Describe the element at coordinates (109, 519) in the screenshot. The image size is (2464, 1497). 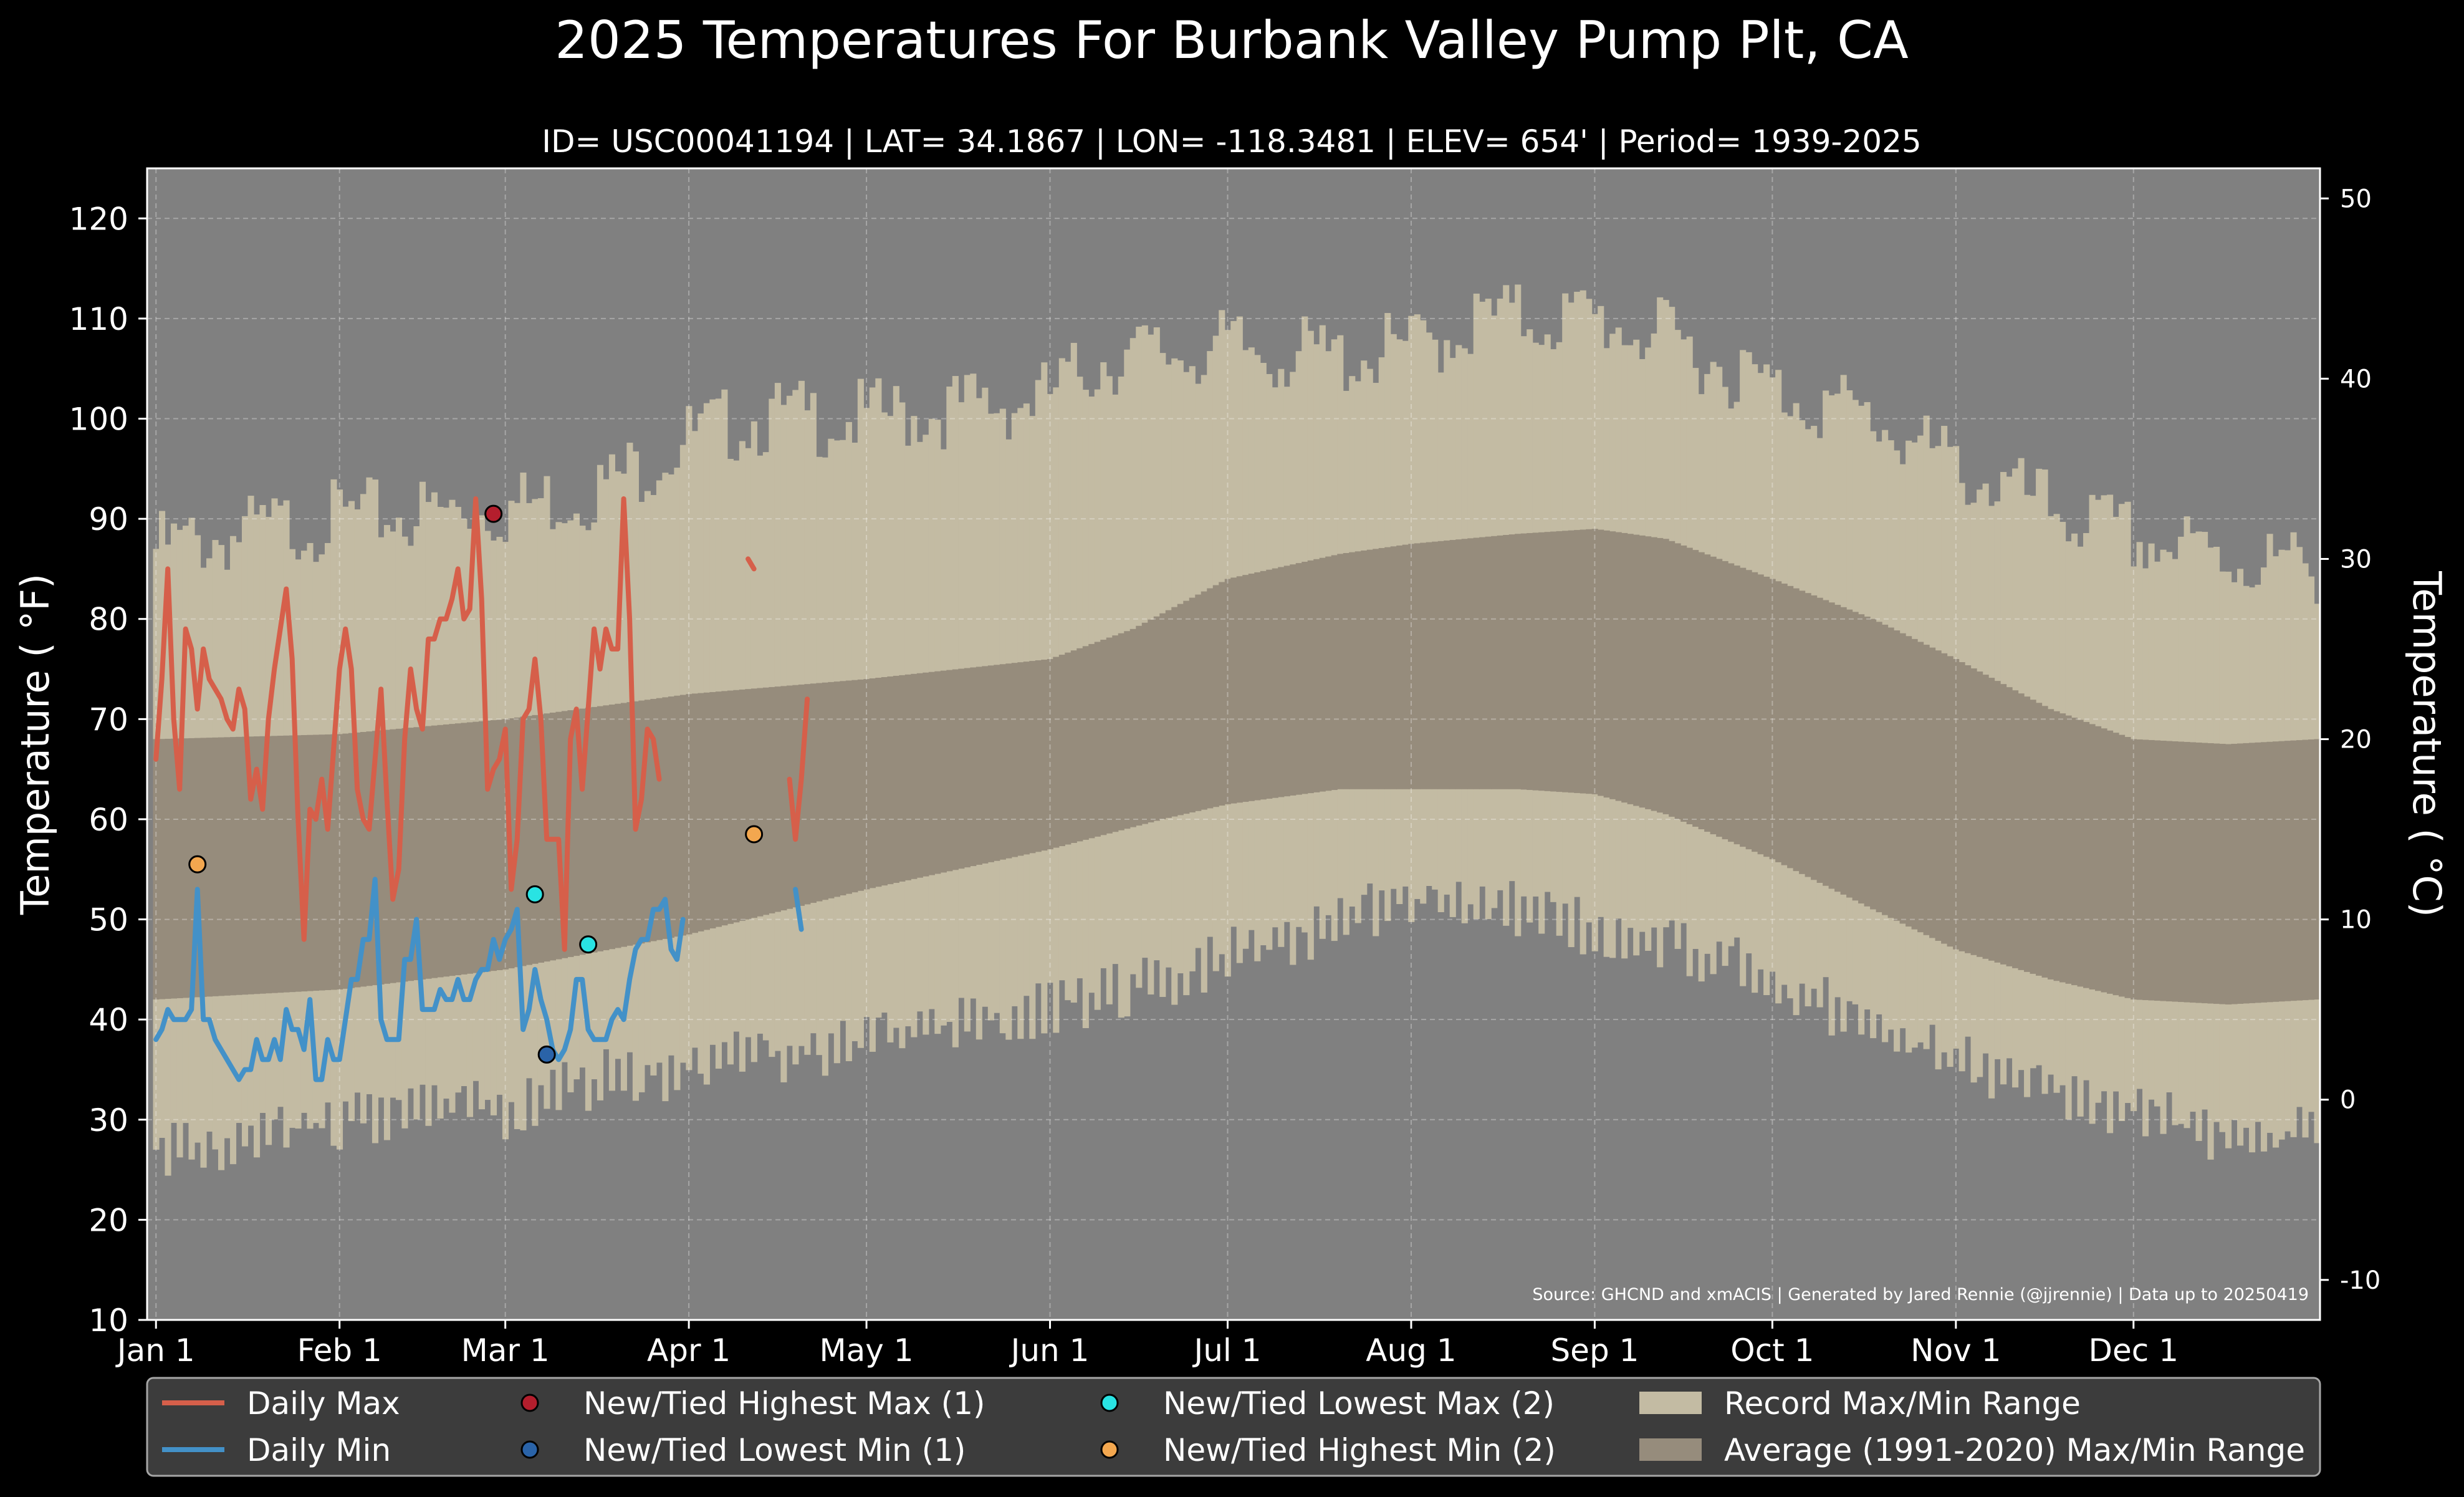
I see `y-tick-label-left: 90` at that location.